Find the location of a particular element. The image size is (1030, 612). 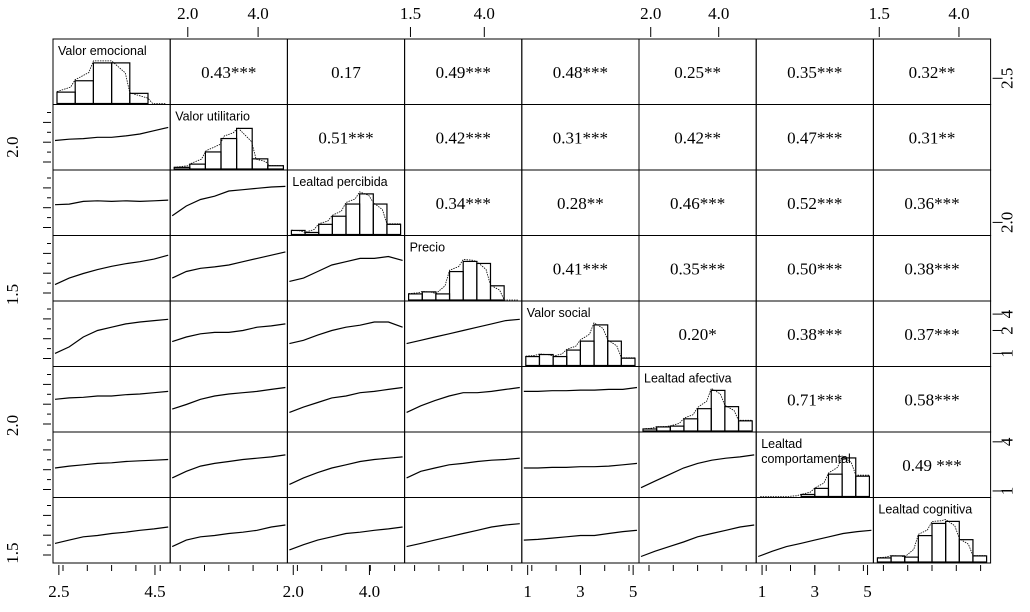

variable-label-6-1: comportamental is located at coordinates (806, 459).